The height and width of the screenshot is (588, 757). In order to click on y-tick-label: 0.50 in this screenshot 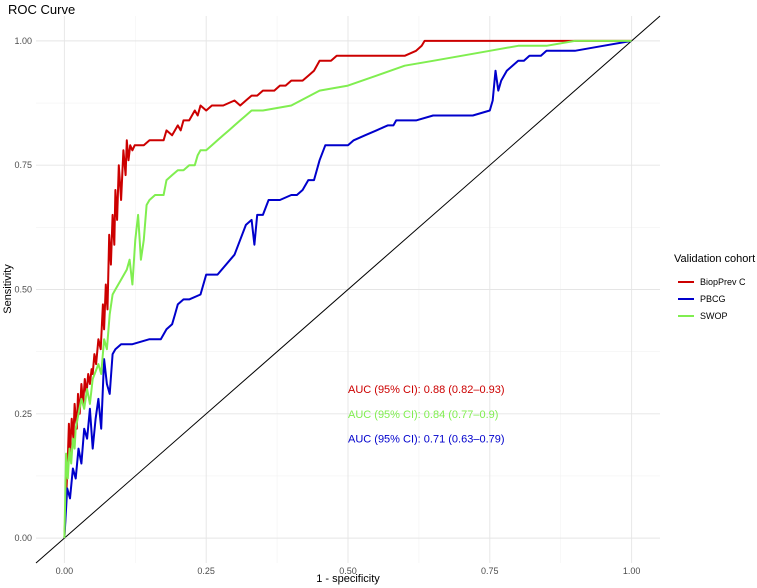, I will do `click(23, 290)`.